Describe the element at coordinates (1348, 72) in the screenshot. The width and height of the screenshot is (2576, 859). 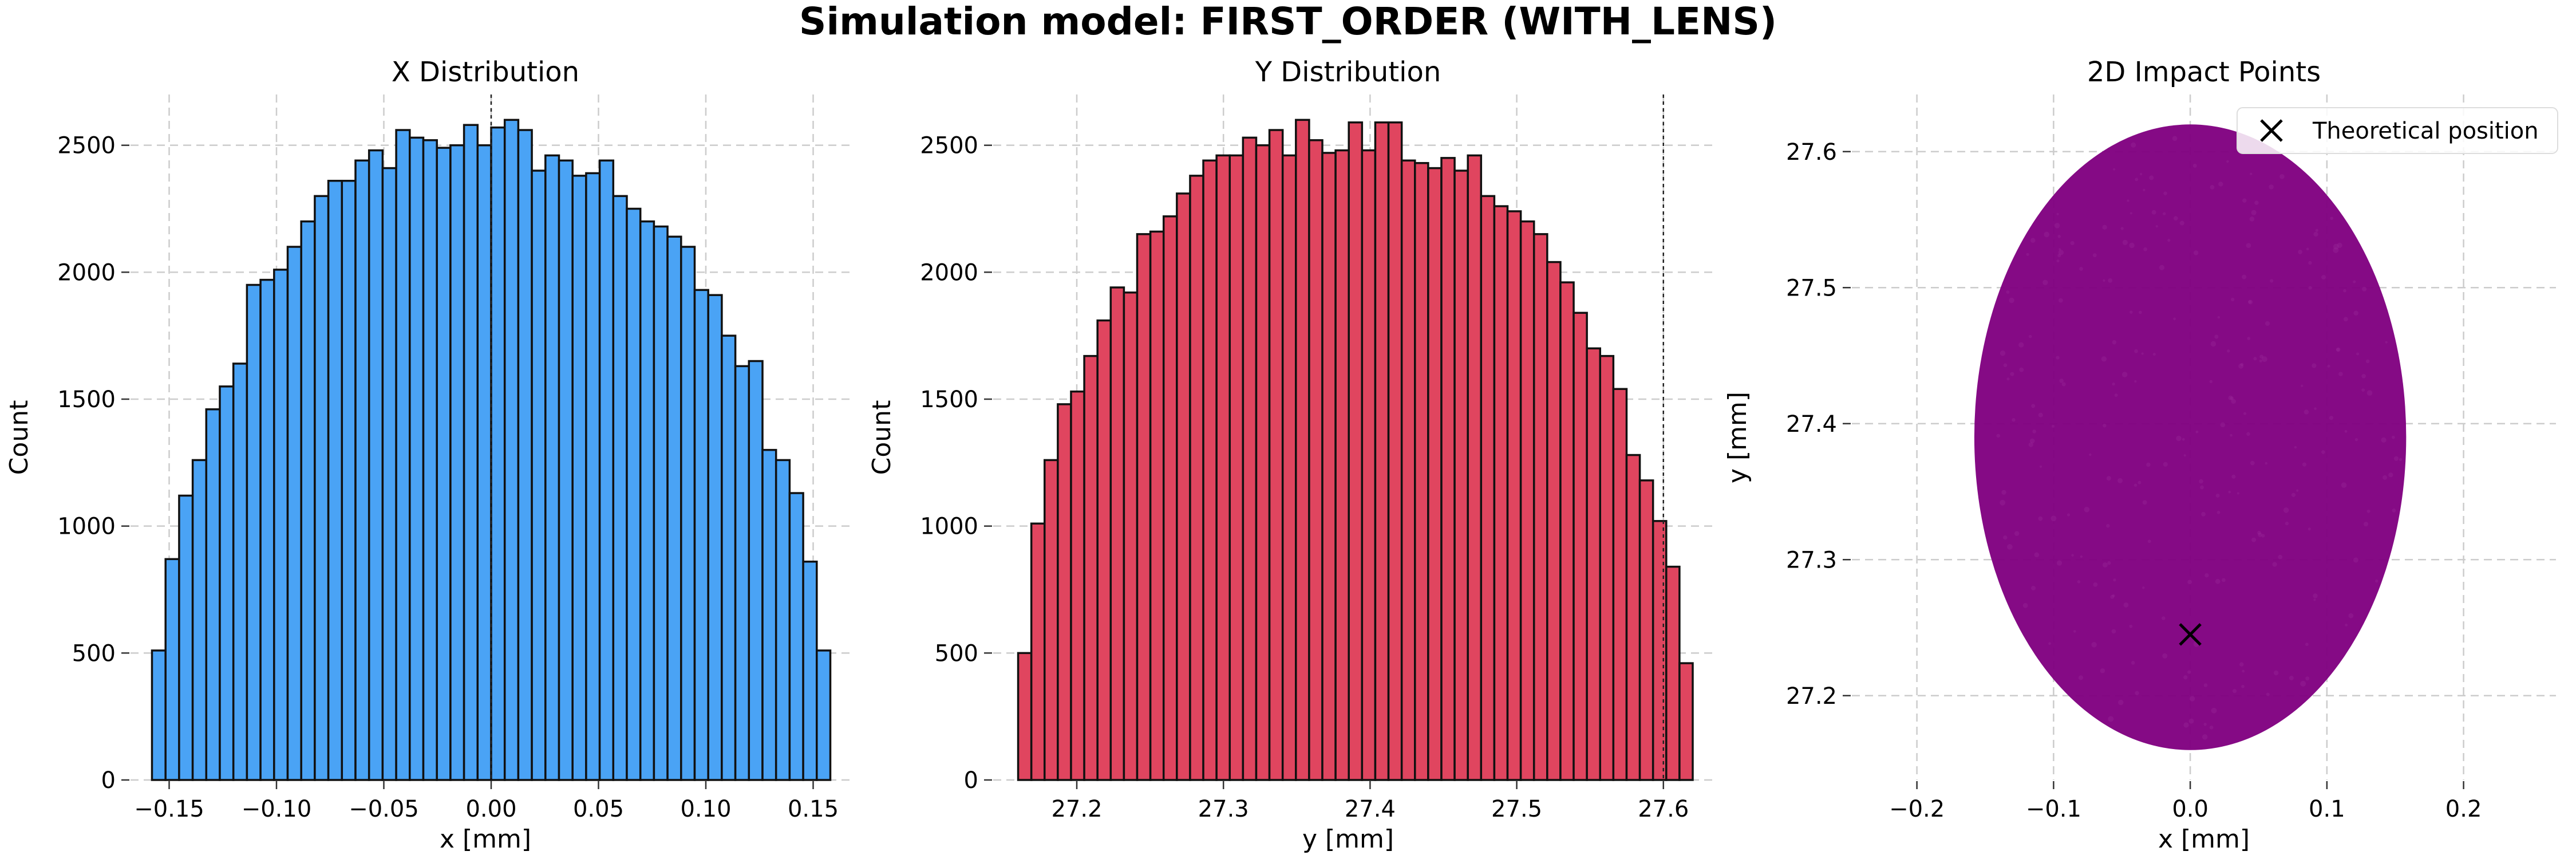
I see `y-distribution-title: Y Distribution` at that location.